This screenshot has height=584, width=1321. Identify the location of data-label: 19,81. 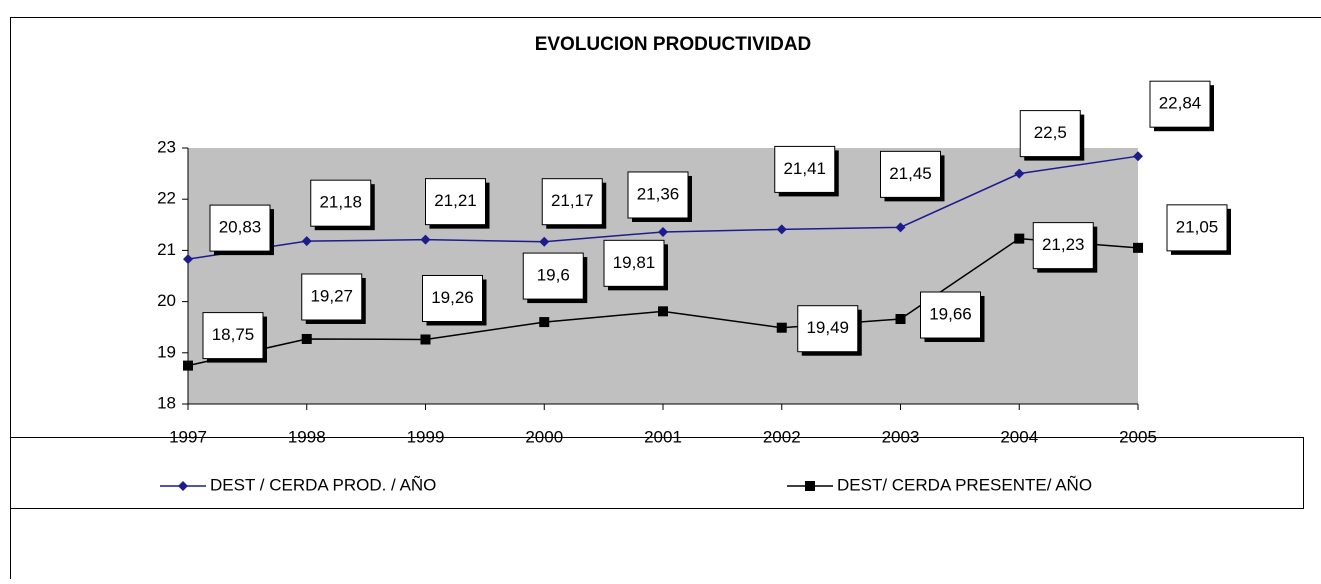
(634, 262).